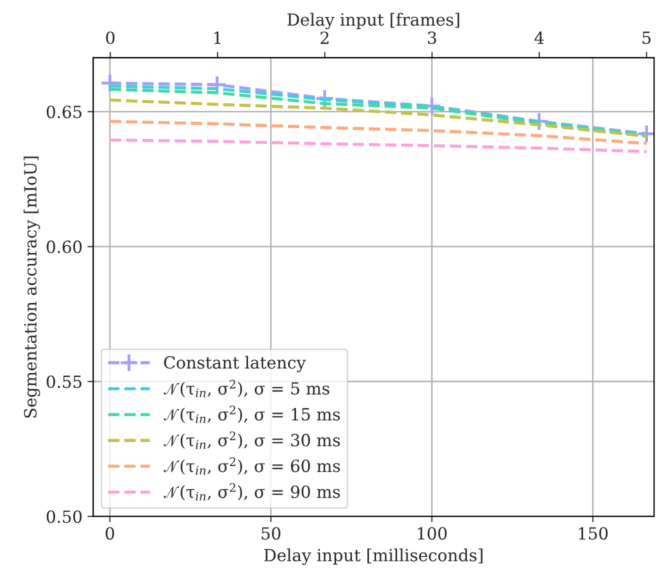 This screenshot has height=577, width=656. Describe the element at coordinates (271, 533) in the screenshot. I see `x-tick-label: 50` at that location.